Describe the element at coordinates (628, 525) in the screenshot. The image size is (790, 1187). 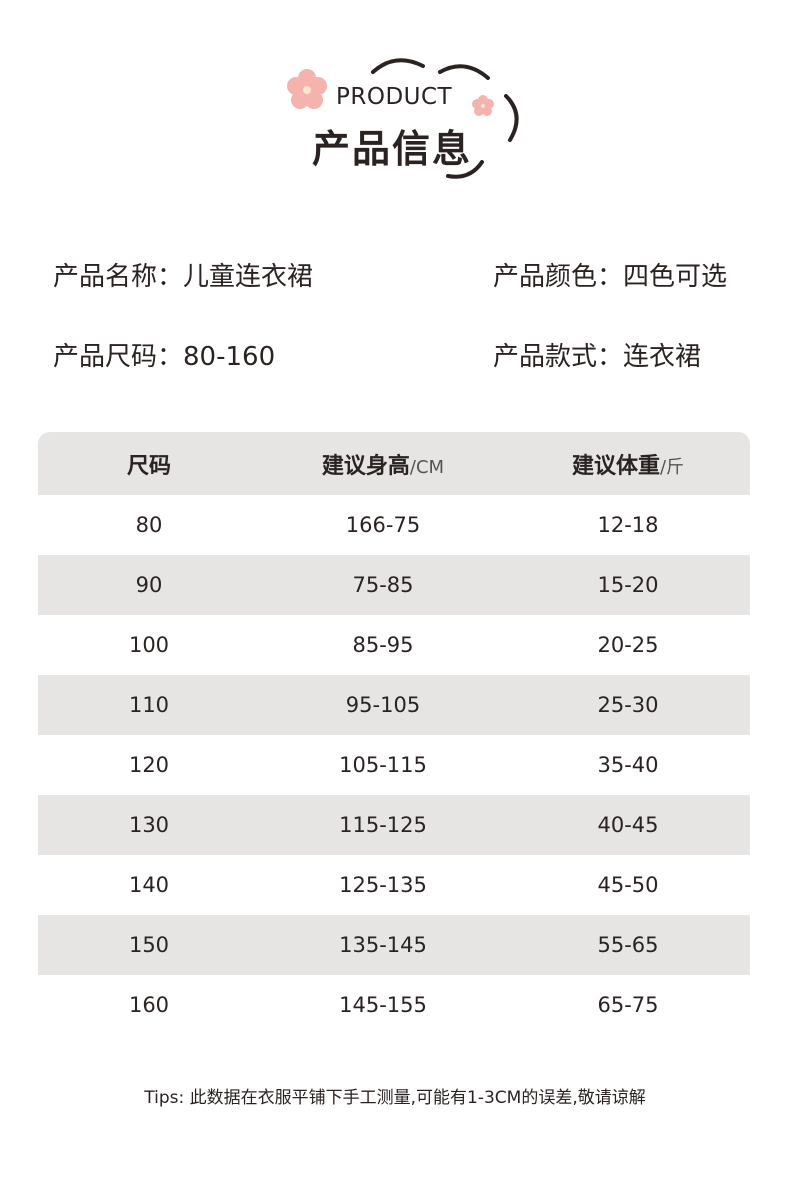
I see `cell-weight: 12-18` at that location.